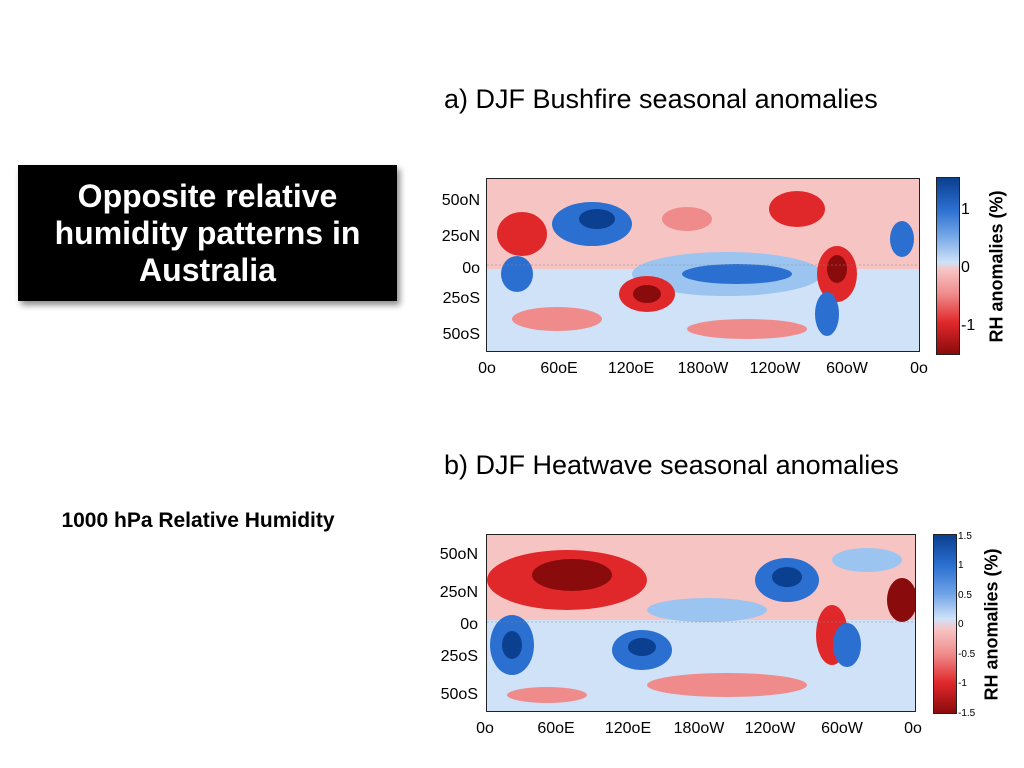  What do you see at coordinates (703, 368) in the screenshot?
I see `panel-a-lon-label: 180oW` at bounding box center [703, 368].